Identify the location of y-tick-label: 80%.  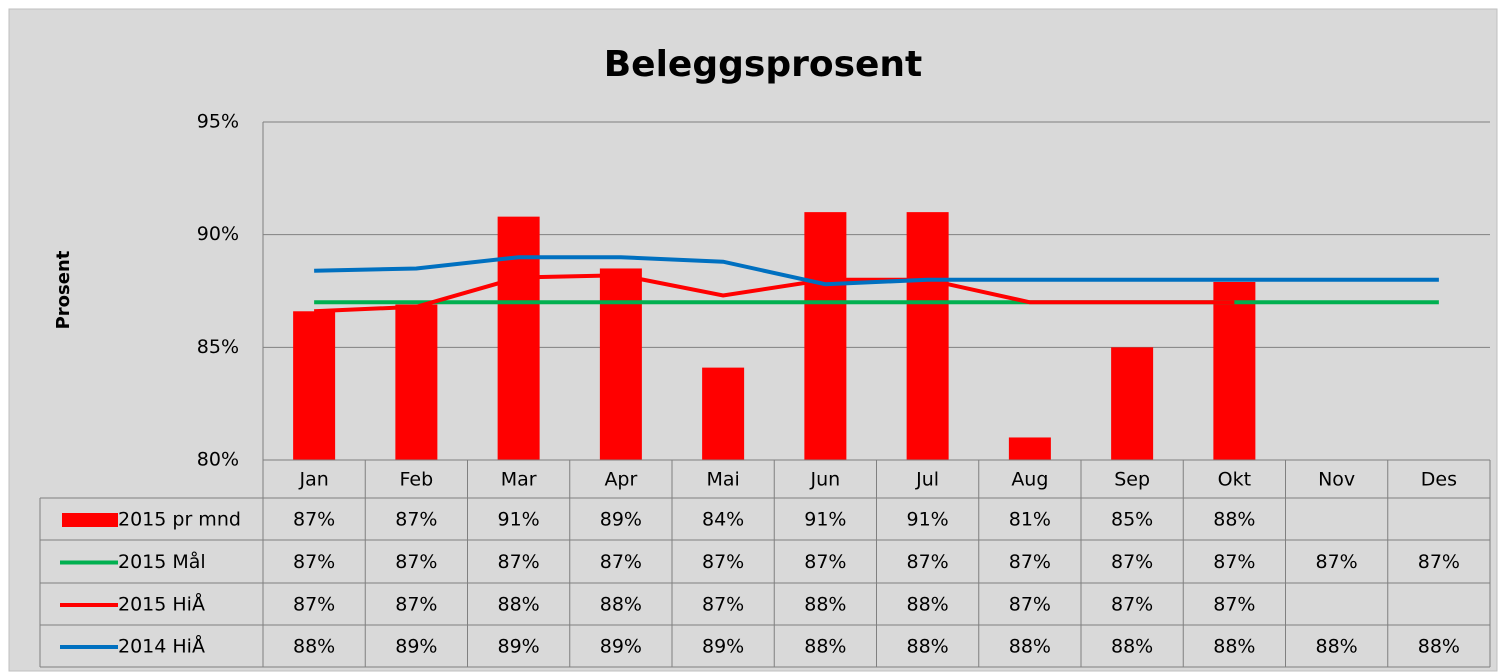
(218, 460).